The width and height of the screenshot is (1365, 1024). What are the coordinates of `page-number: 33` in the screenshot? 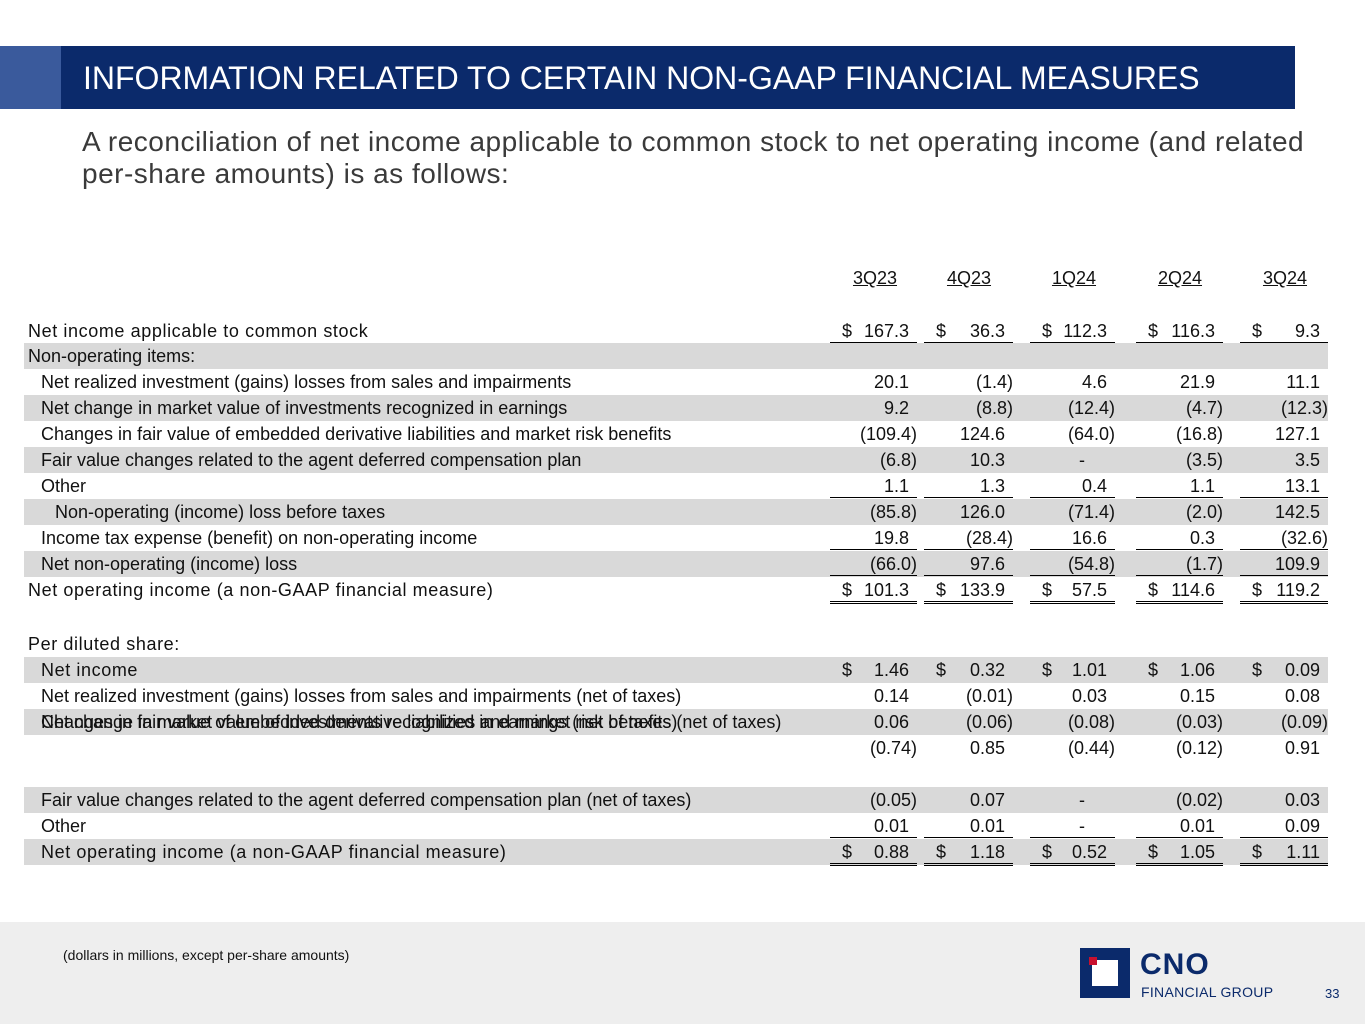 It's located at (1332, 993).